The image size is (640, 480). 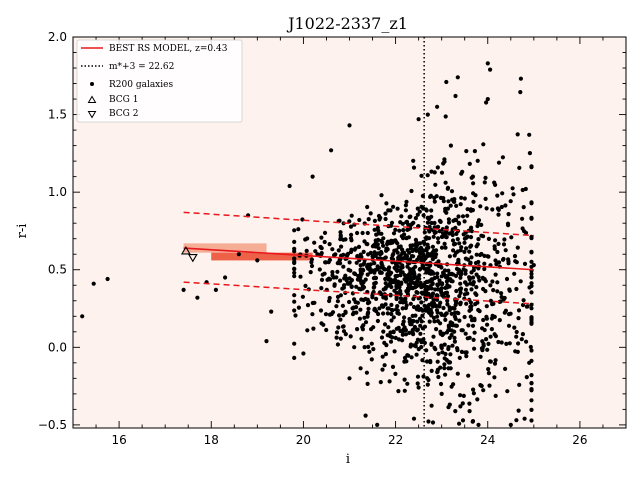 I want to click on legend-swatch-galaxies, so click(x=92, y=84).